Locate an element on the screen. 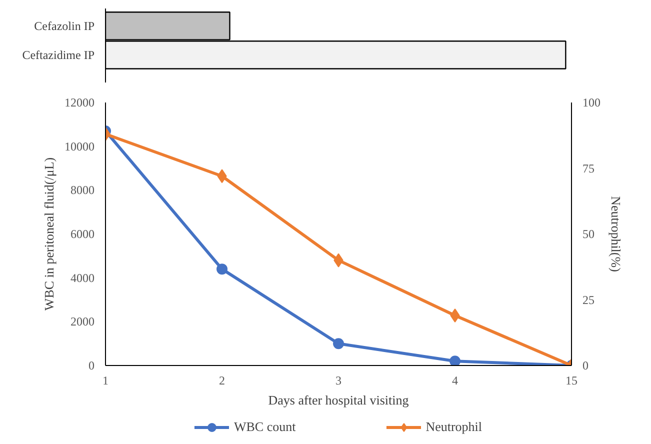 The width and height of the screenshot is (651, 444). x-tick-label: 2 is located at coordinates (222, 381).